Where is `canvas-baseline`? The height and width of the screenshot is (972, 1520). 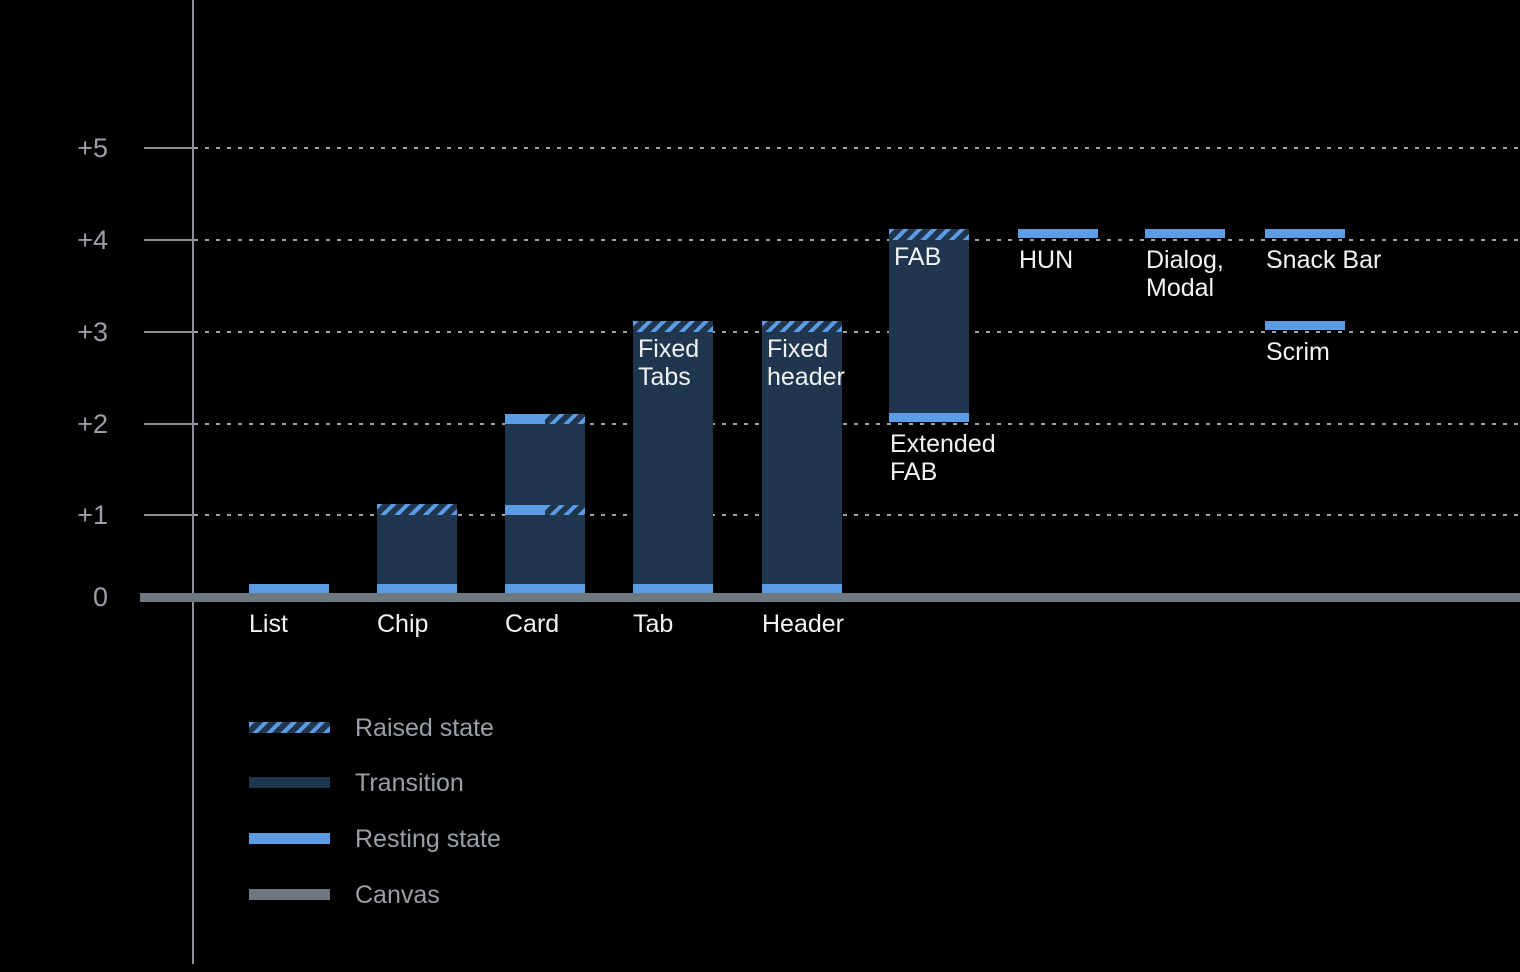 canvas-baseline is located at coordinates (830, 597).